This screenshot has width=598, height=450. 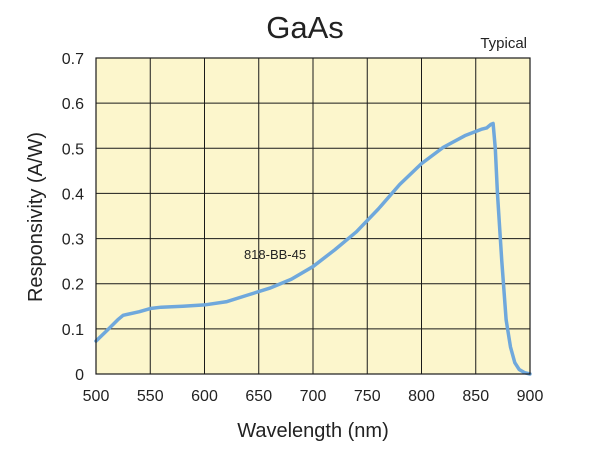 I want to click on x-axis-label: Wavelength (nm), so click(x=313, y=431).